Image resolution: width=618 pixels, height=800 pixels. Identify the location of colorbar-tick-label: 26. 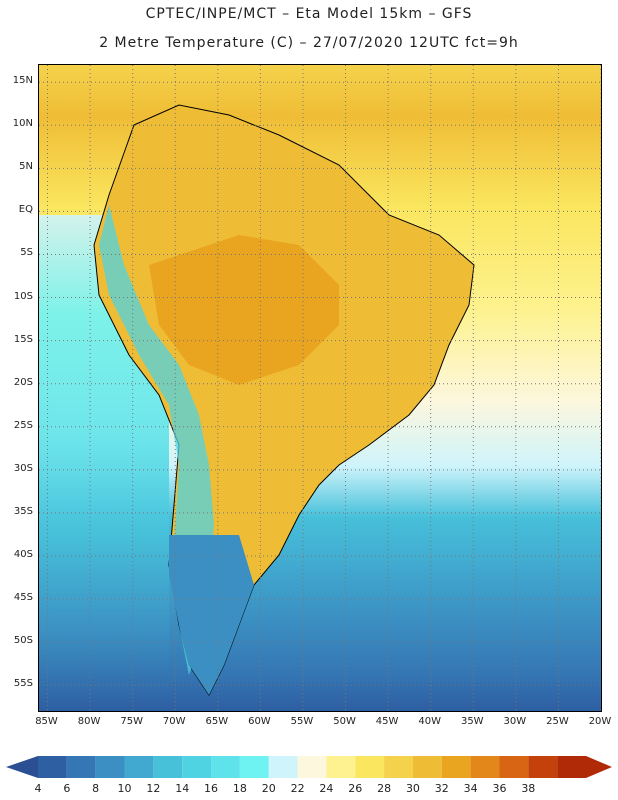
(355, 788).